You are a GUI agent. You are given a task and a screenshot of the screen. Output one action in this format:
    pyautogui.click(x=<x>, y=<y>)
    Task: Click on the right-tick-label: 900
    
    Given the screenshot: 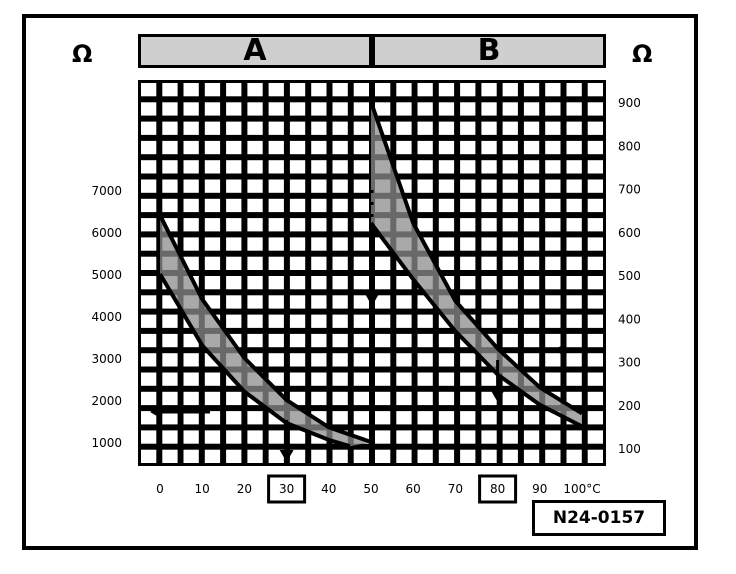 What is the action you would take?
    pyautogui.click(x=629, y=103)
    